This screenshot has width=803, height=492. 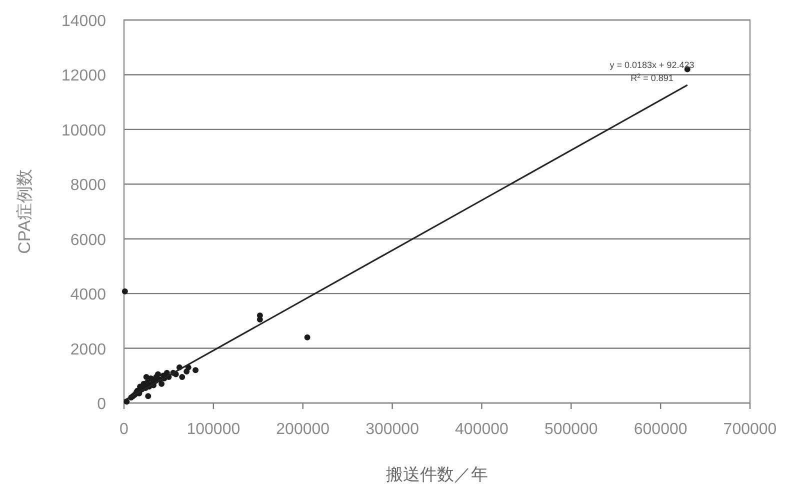 What do you see at coordinates (88, 240) in the screenshot?
I see `y-tick-label: 6000` at bounding box center [88, 240].